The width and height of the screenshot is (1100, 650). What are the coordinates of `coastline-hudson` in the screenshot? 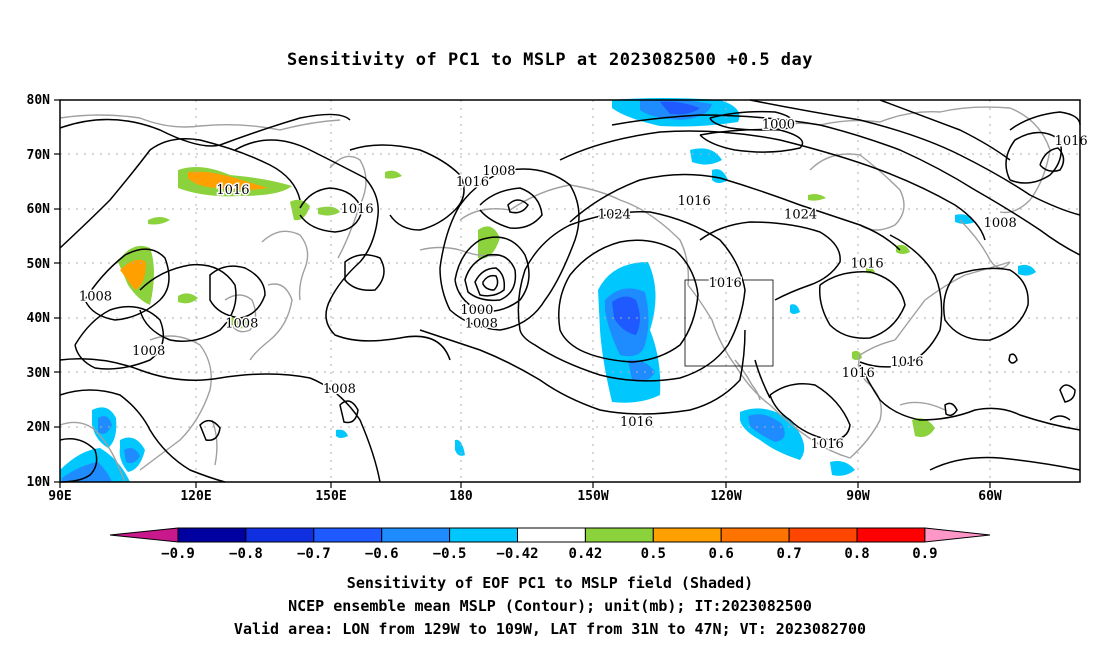 It's located at (857, 192).